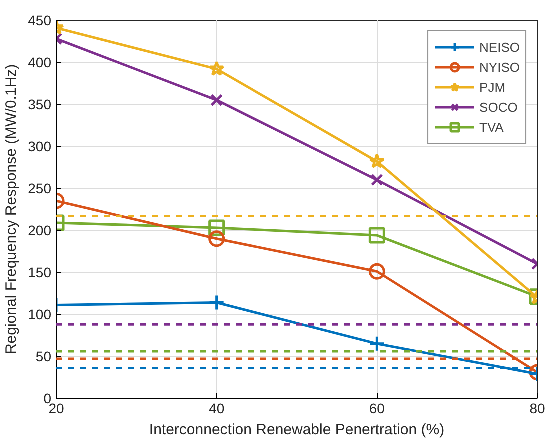  I want to click on y-axis-title: Regional Frequency Response (MW/0.1Hz), so click(11, 209).